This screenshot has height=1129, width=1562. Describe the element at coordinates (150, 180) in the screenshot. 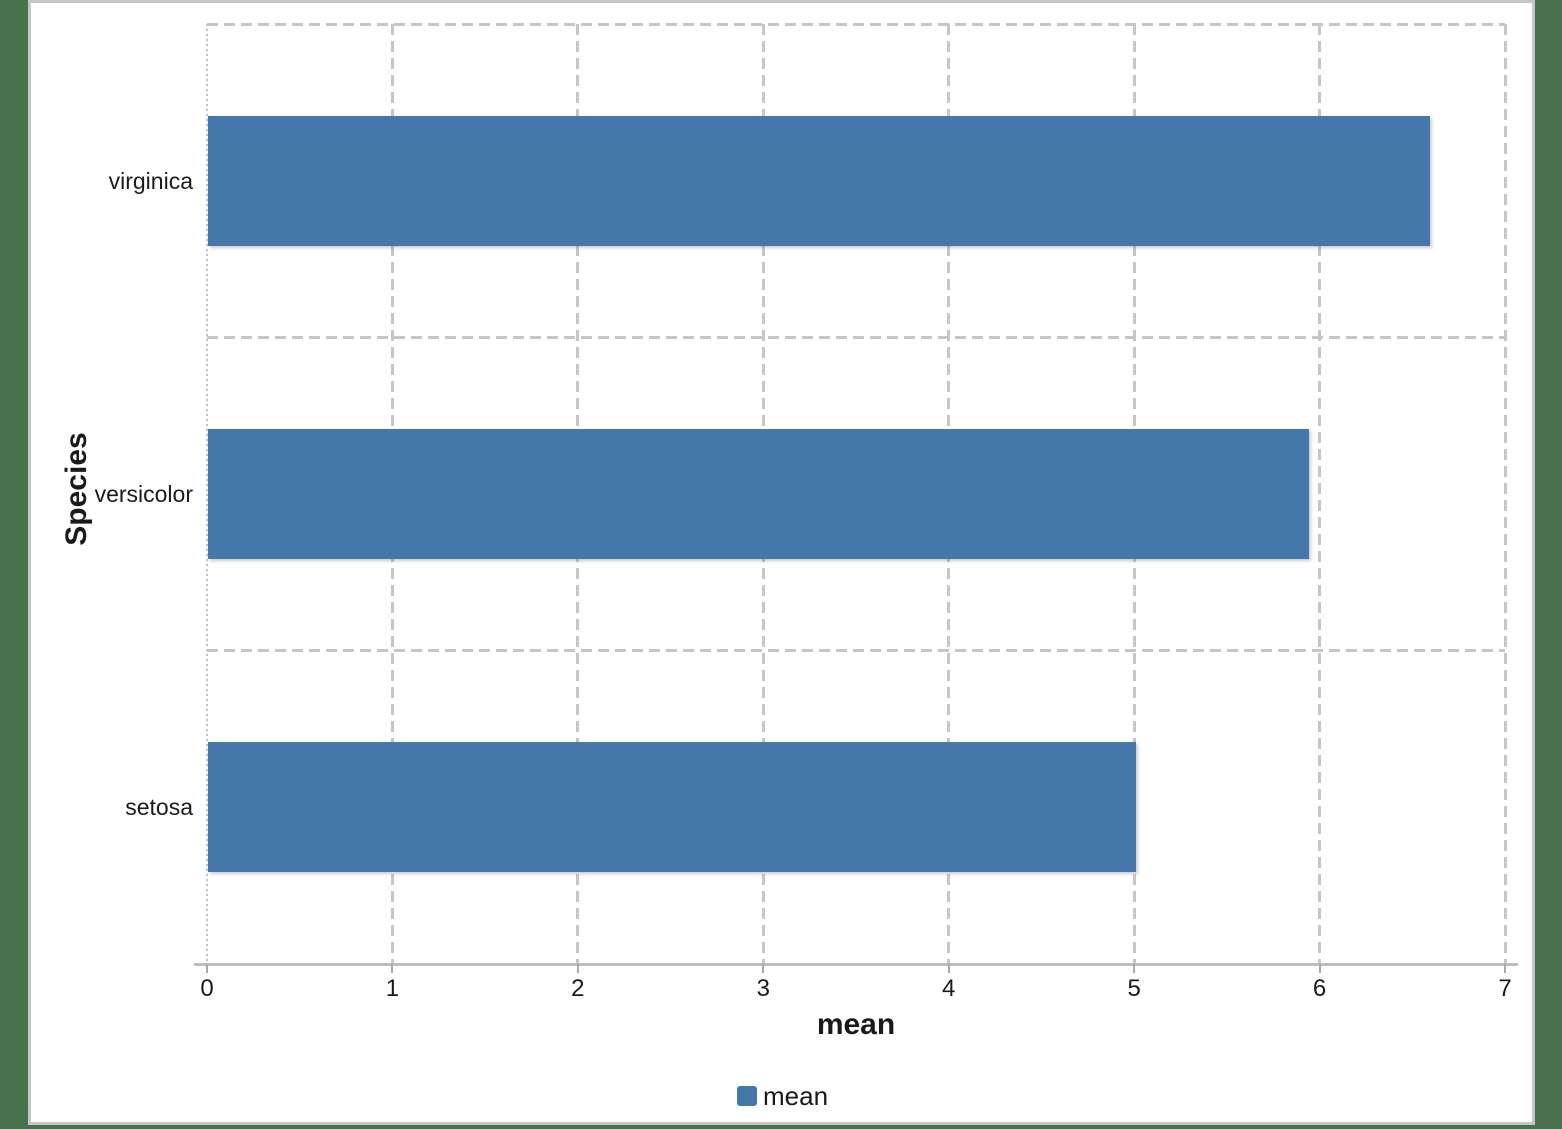

I see `category-label-virginica: virginica` at that location.